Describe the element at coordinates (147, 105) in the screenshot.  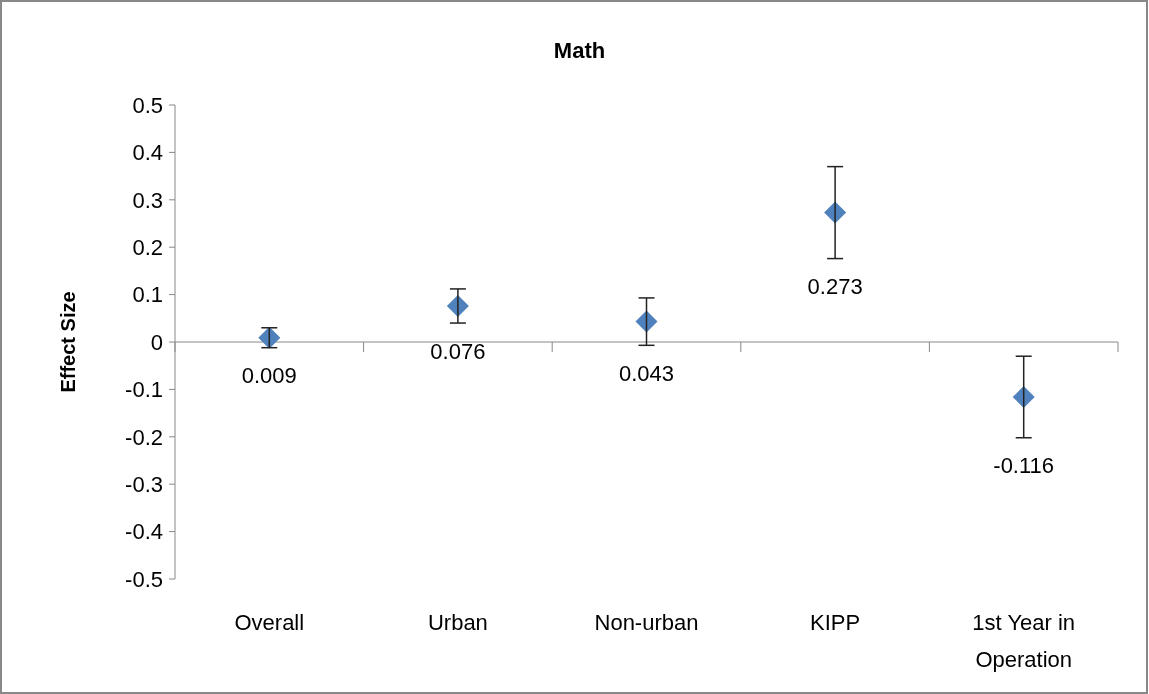
I see `y-tick-label: 0.5` at that location.